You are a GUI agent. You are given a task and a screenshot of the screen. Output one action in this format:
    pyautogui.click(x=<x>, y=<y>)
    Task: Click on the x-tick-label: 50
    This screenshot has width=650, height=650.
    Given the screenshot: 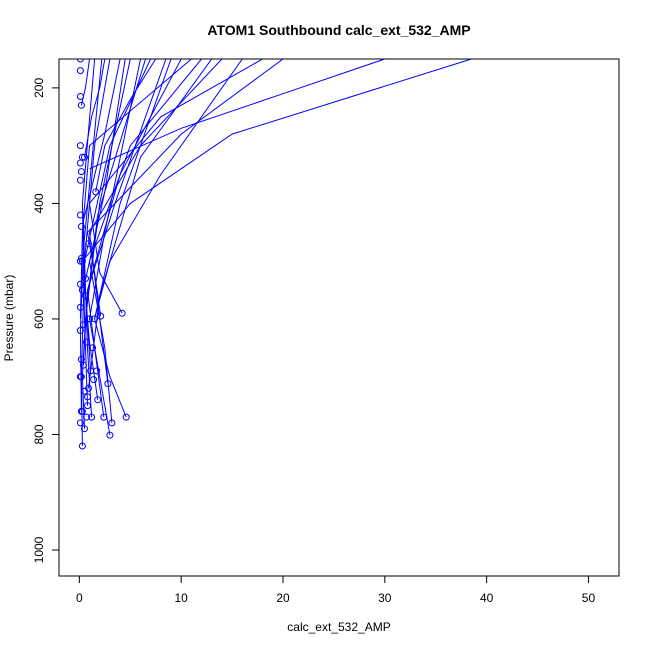 What is the action you would take?
    pyautogui.click(x=589, y=598)
    